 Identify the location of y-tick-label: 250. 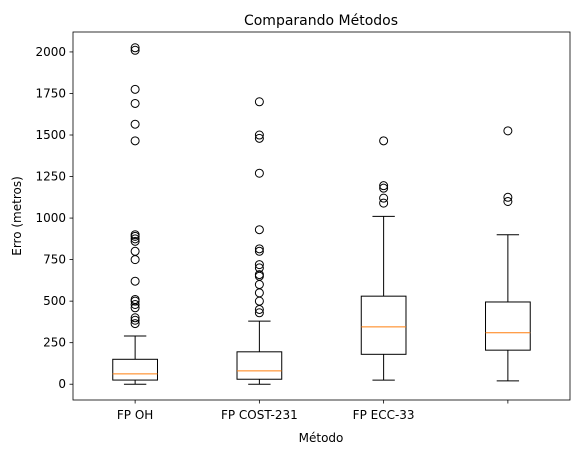
(54, 343).